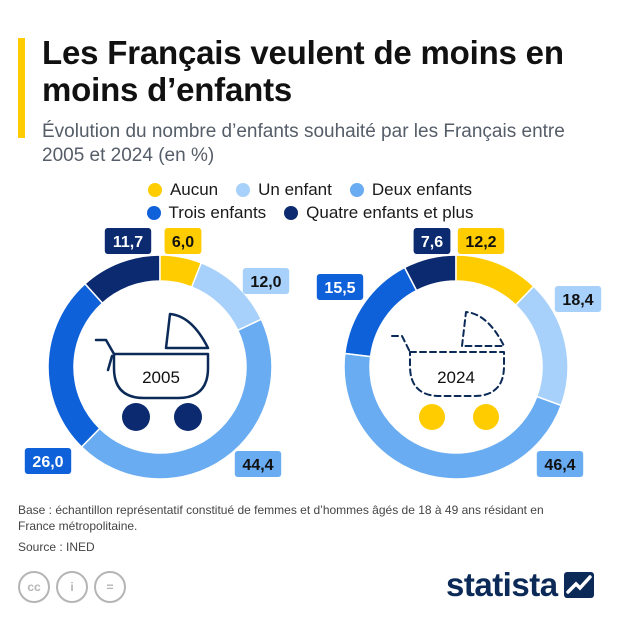 This screenshot has height=620, width=620. I want to click on legend-dot-trois-enfants, so click(153, 212).